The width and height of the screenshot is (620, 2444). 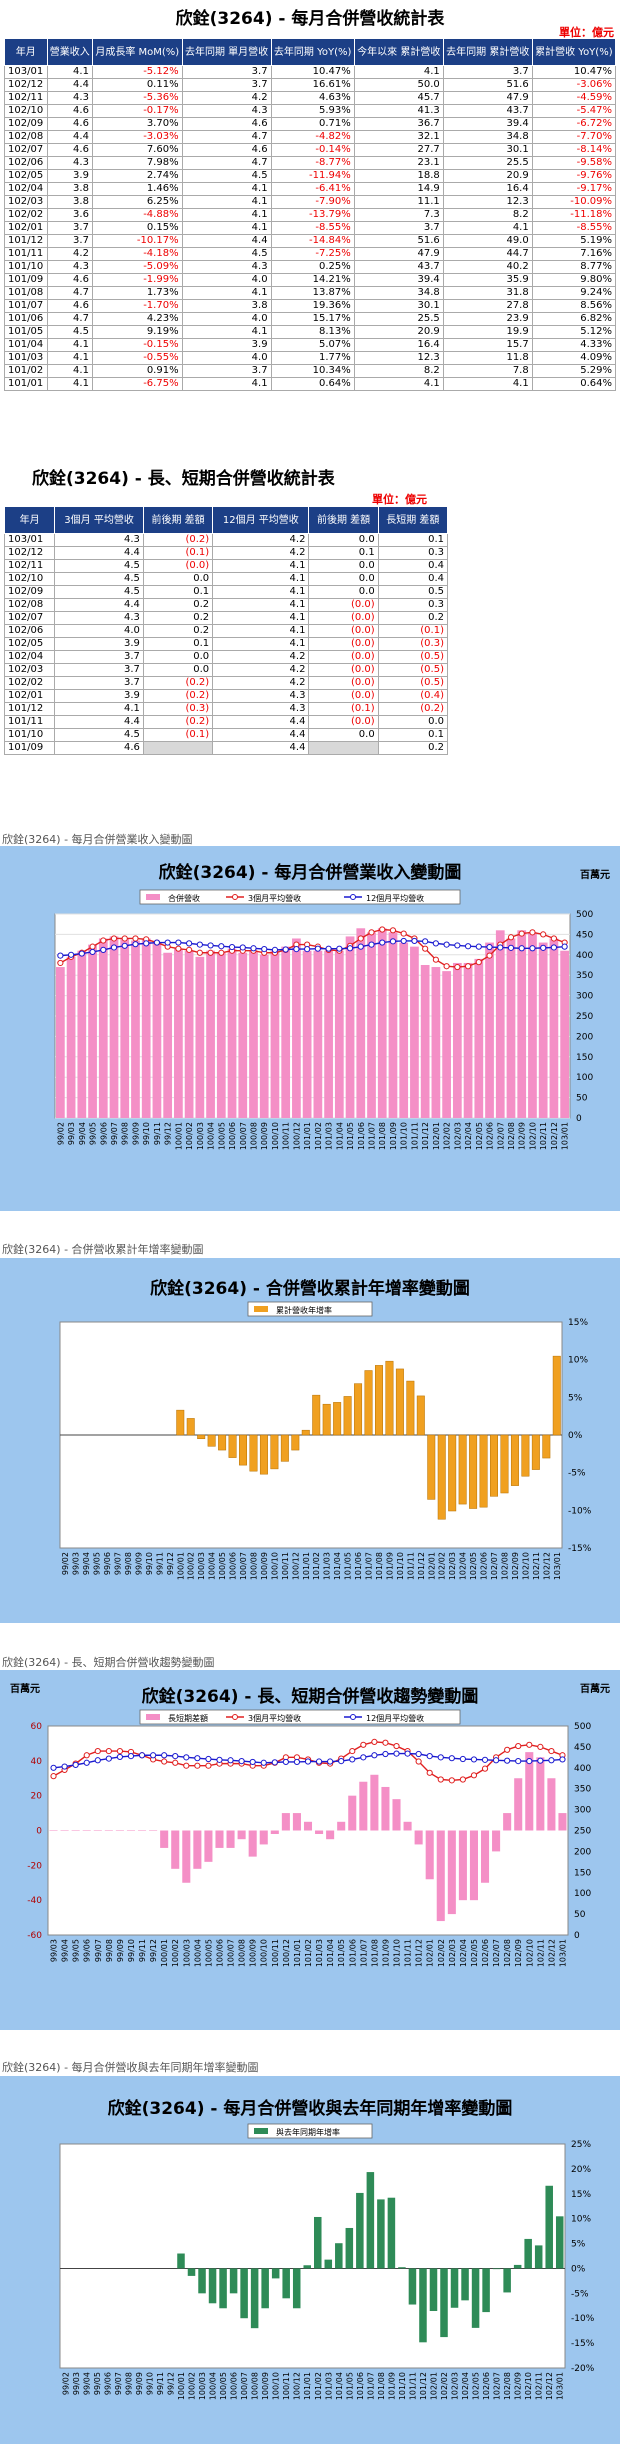 What do you see at coordinates (137, 306) in the screenshot?
I see `table-cell: -1.70%` at bounding box center [137, 306].